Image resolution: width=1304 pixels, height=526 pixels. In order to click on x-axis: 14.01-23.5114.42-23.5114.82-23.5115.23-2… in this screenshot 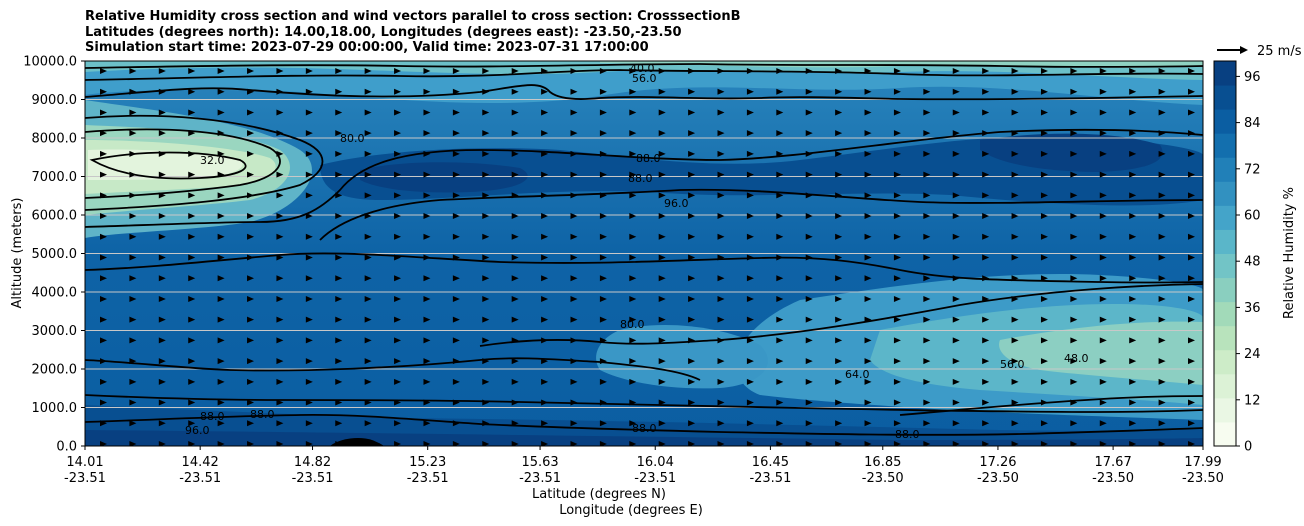, I will do `click(644, 466)`.